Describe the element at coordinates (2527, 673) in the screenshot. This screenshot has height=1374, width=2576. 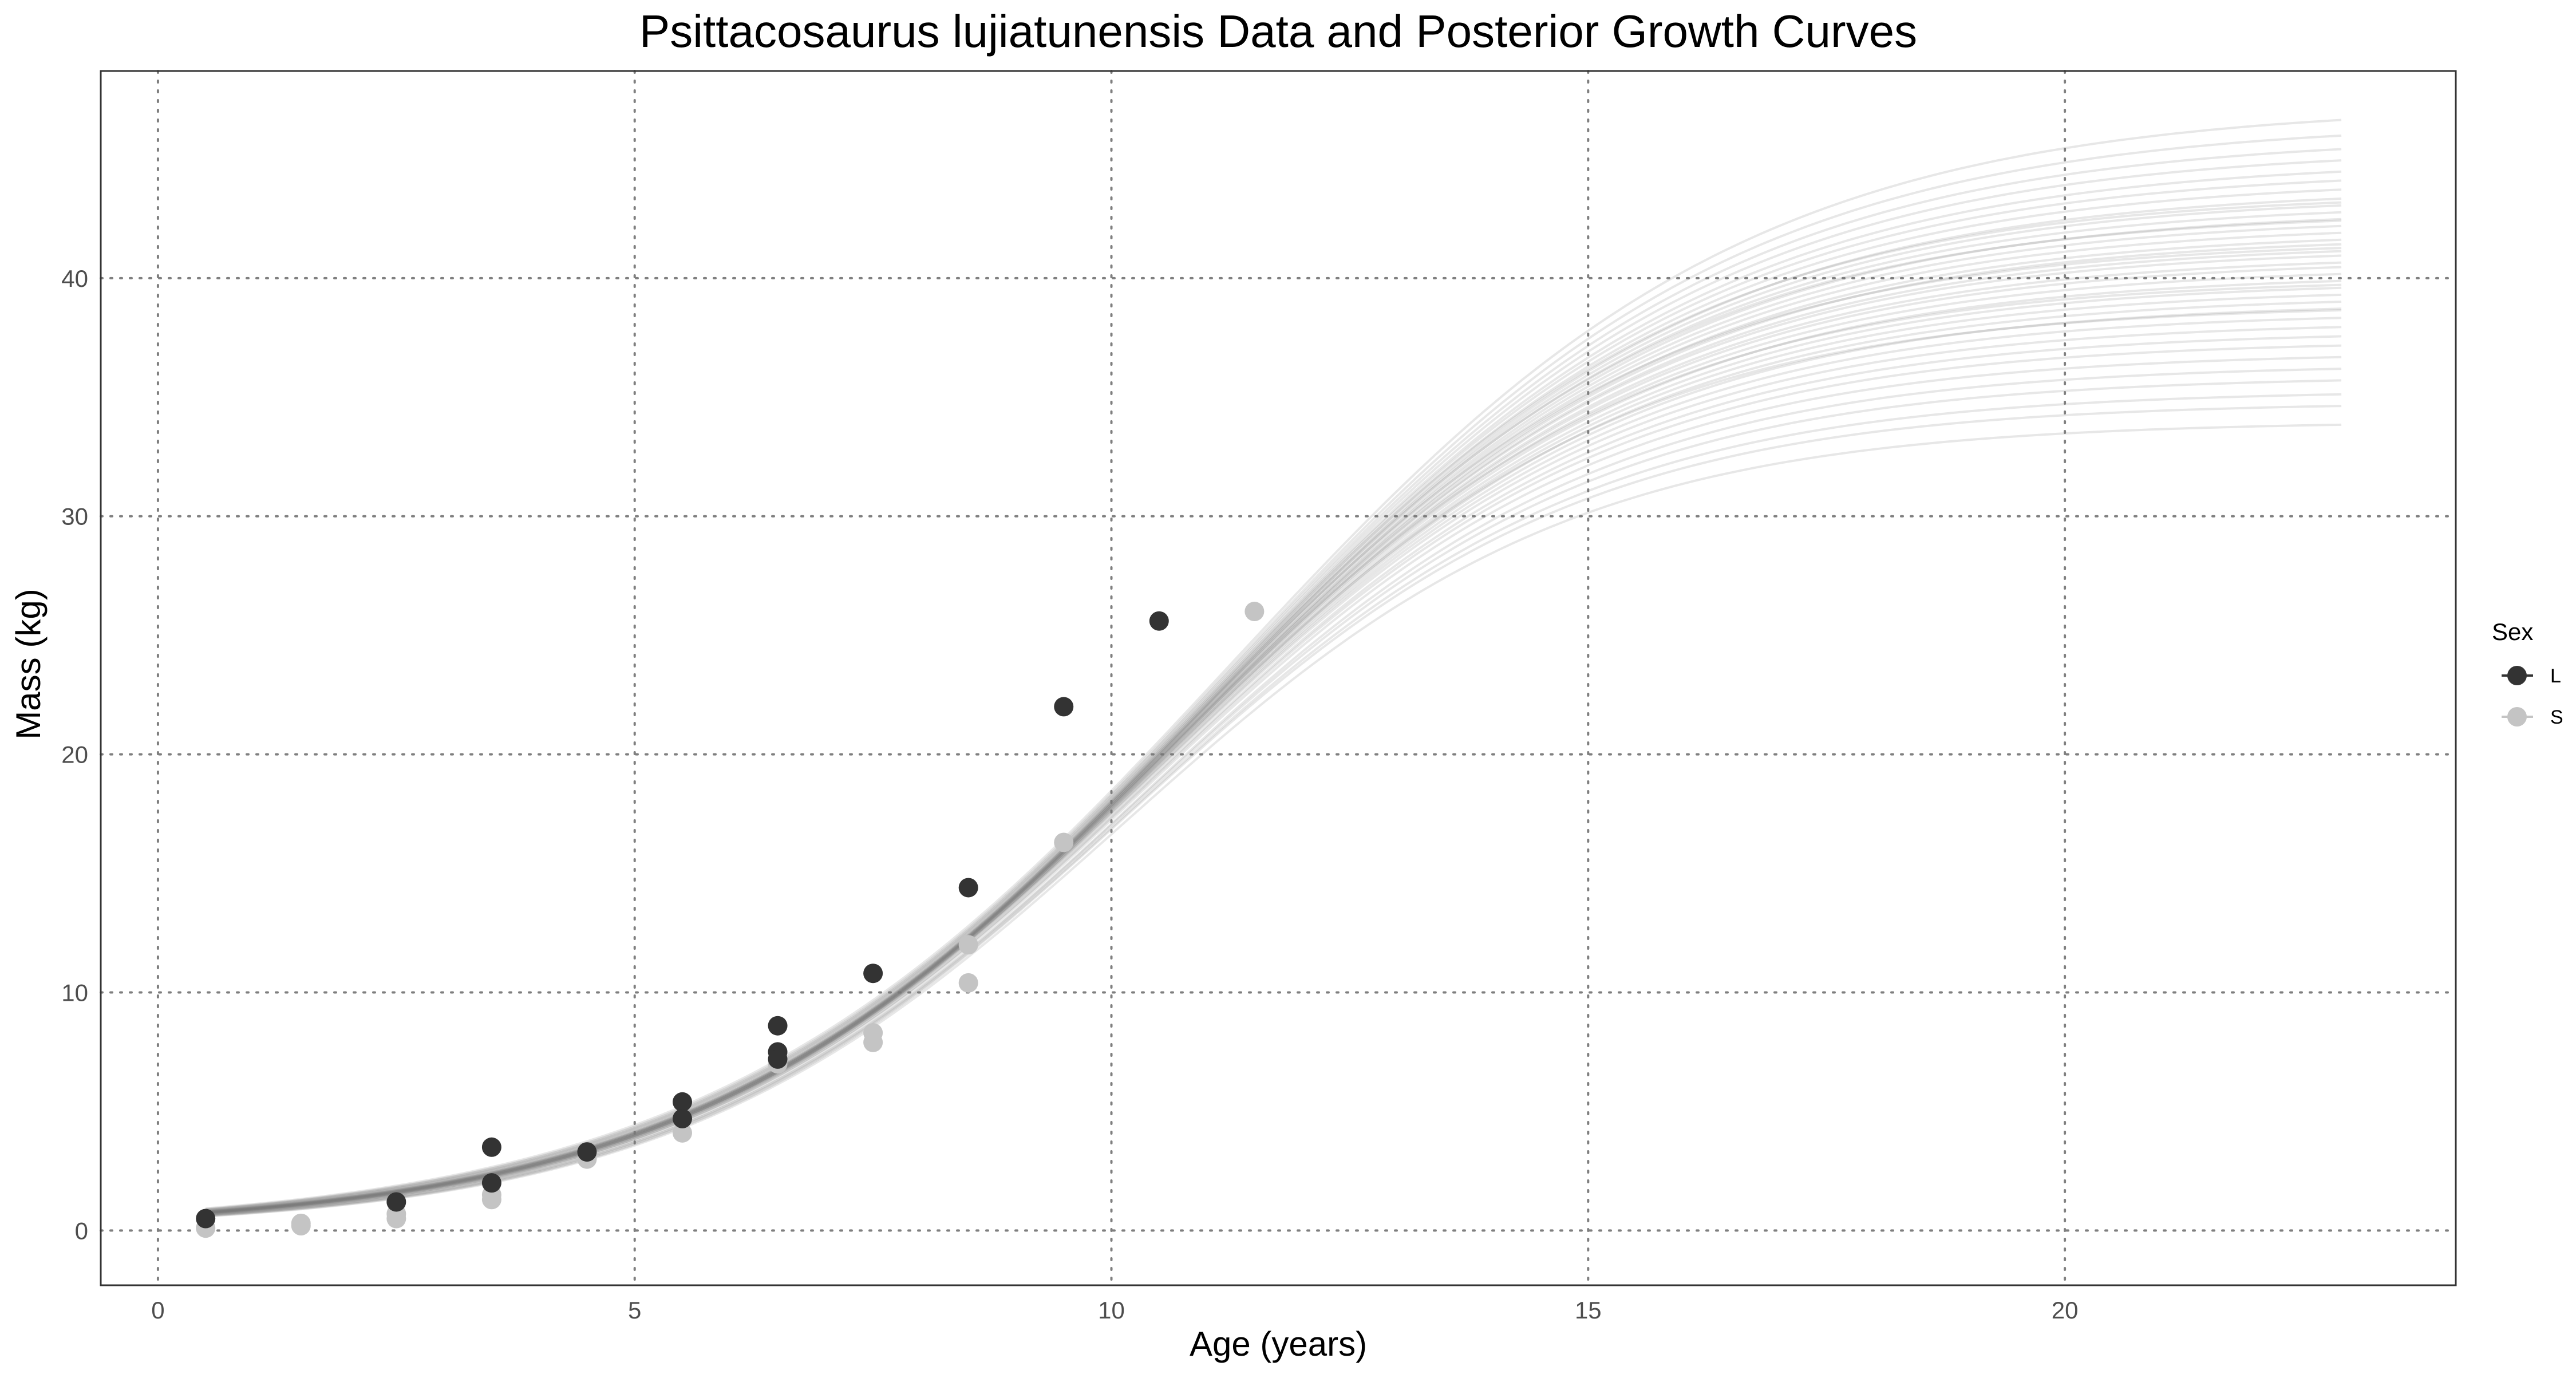
I see `legend: Sex LS` at that location.